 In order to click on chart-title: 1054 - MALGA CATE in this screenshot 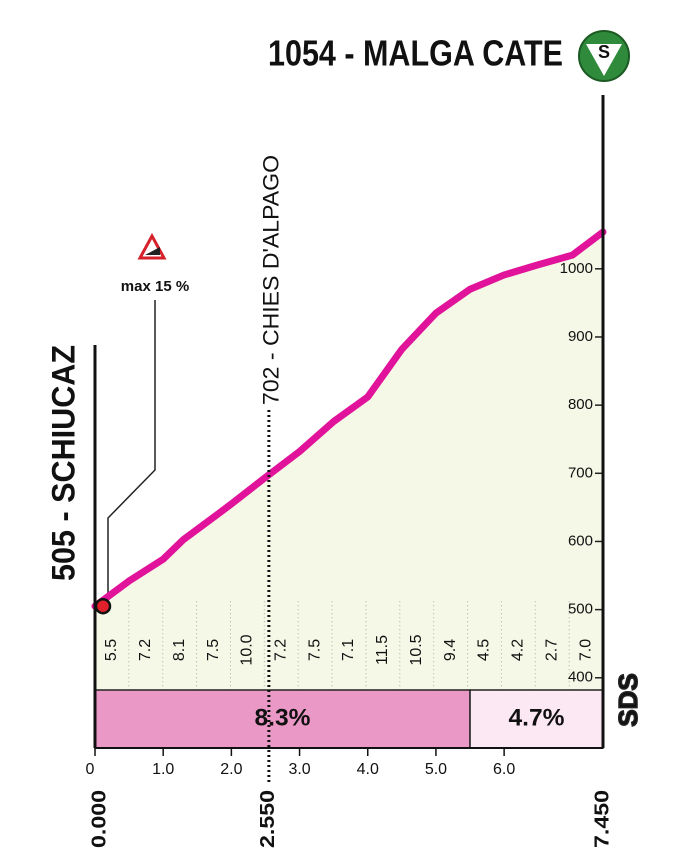, I will do `click(415, 53)`.